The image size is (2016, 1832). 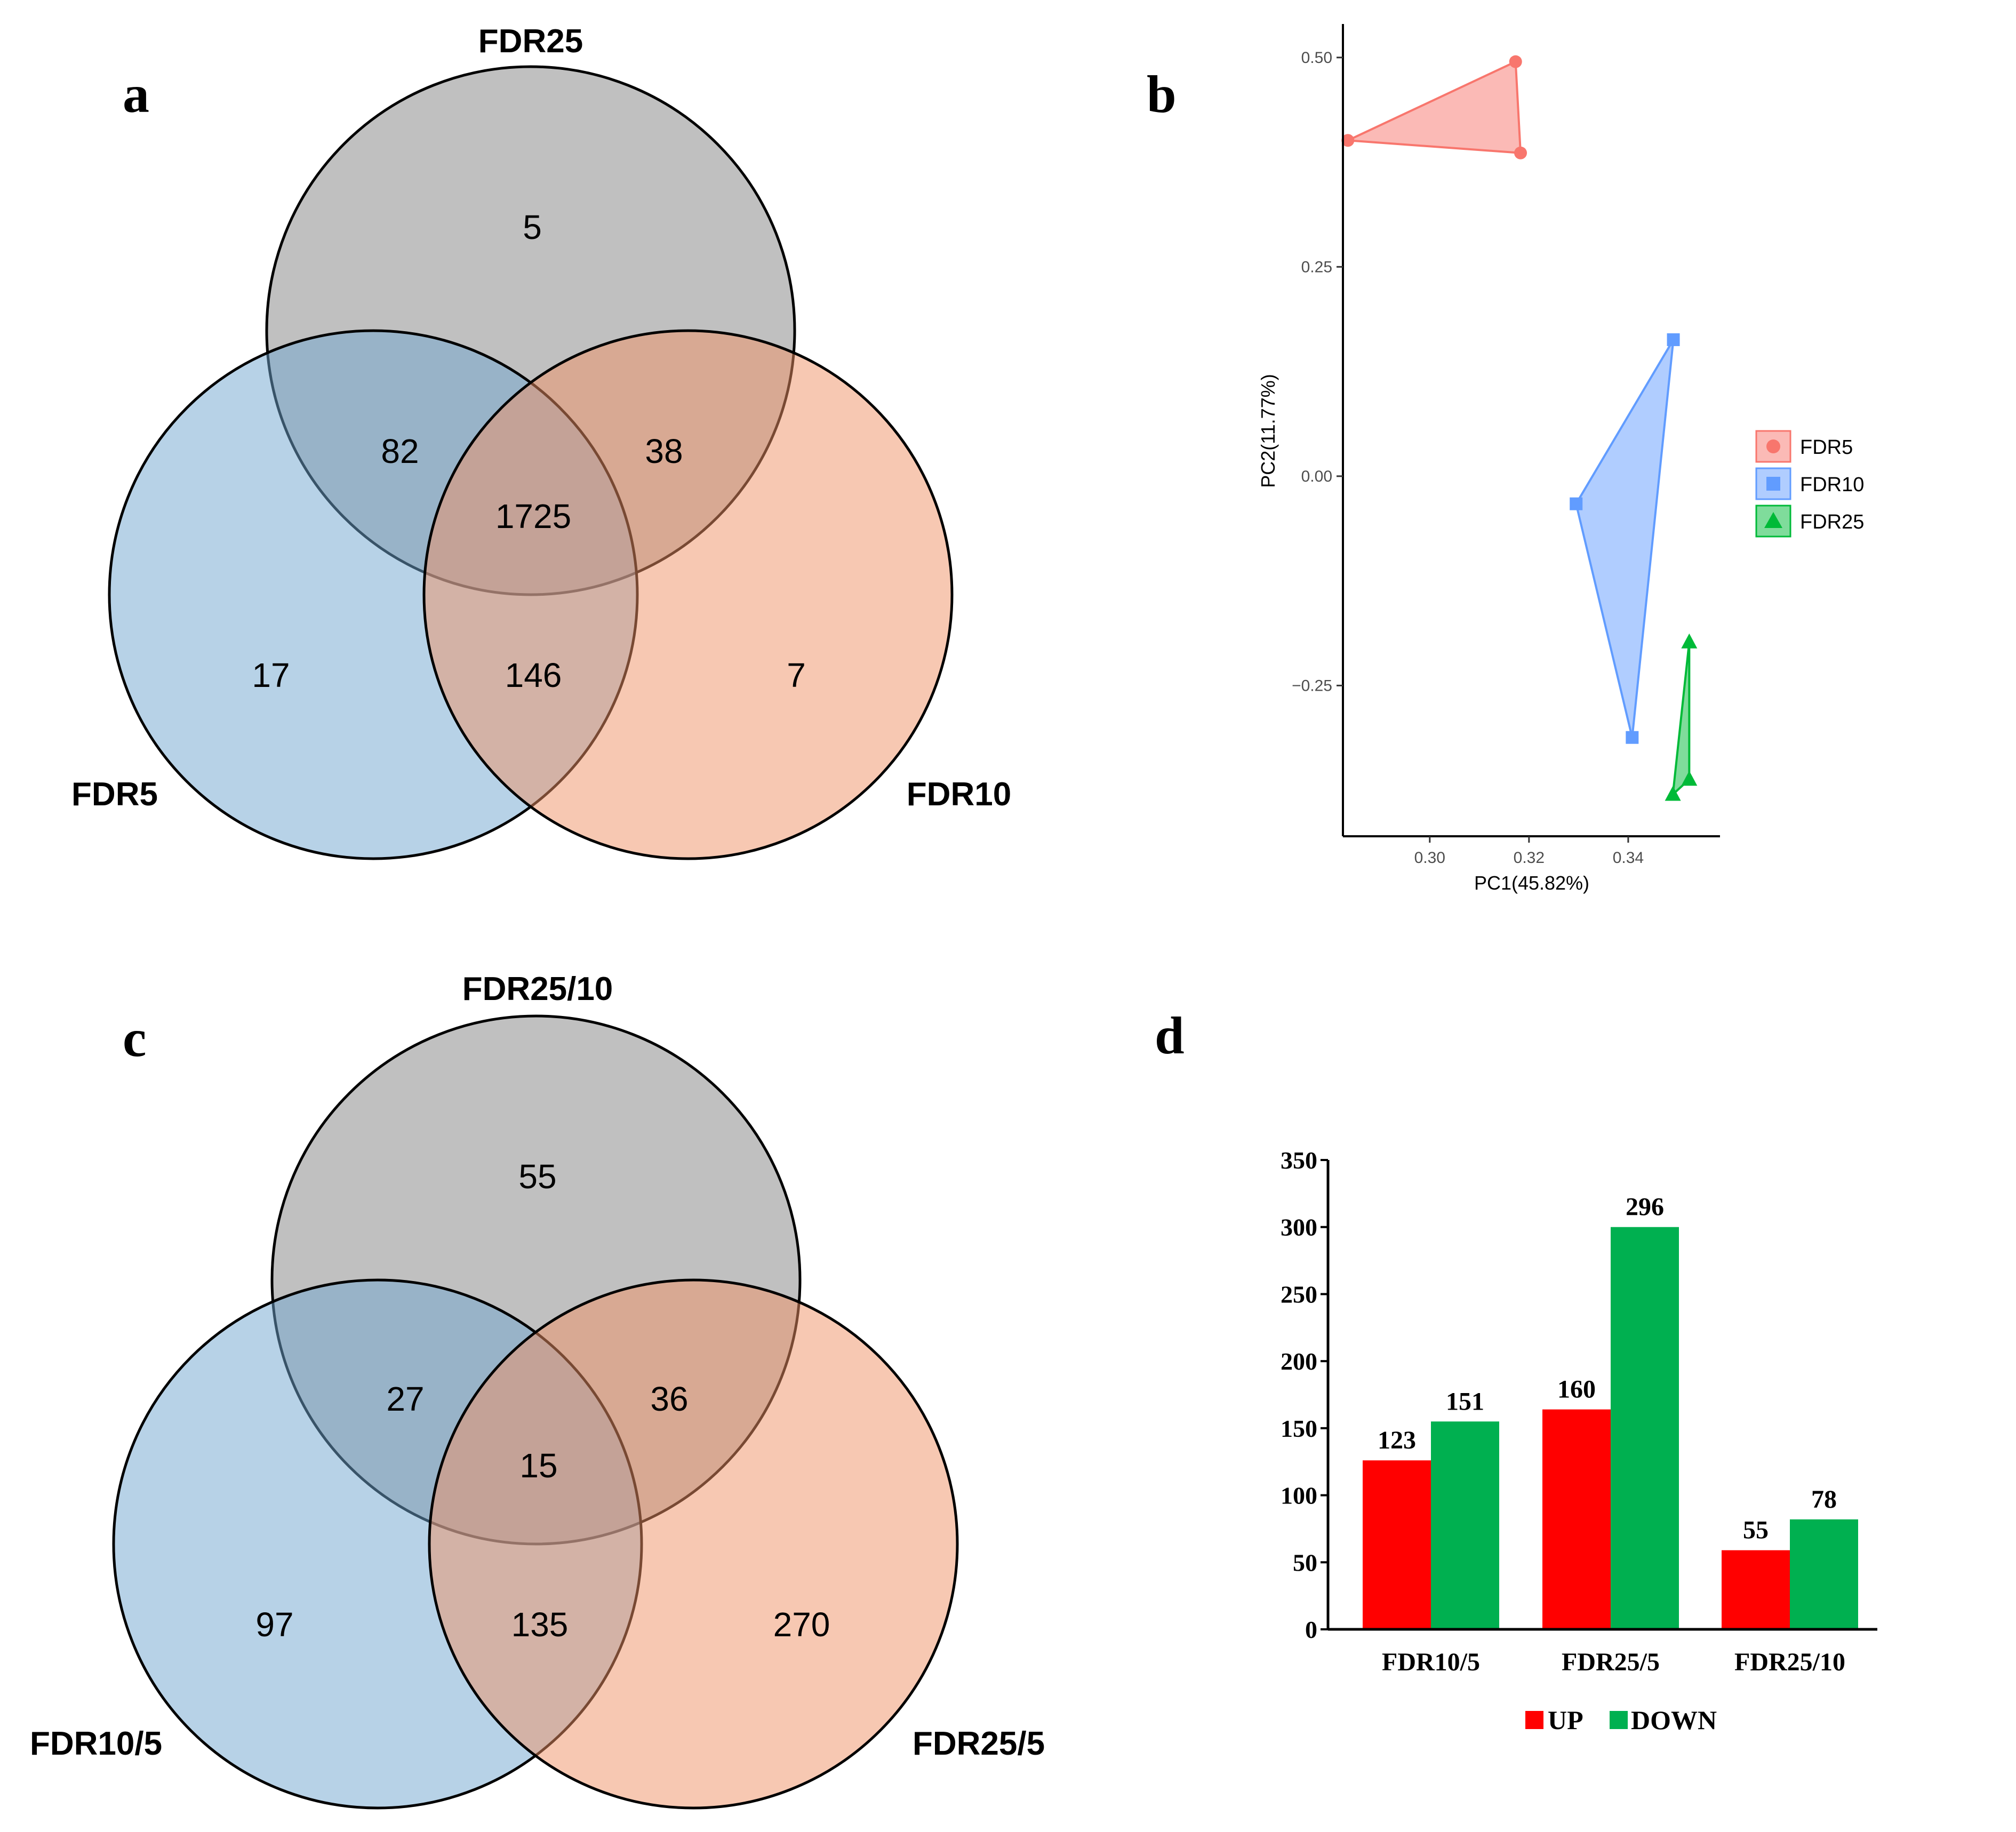 I want to click on venn-c-set-label-top: FDR25/10, so click(x=537, y=989).